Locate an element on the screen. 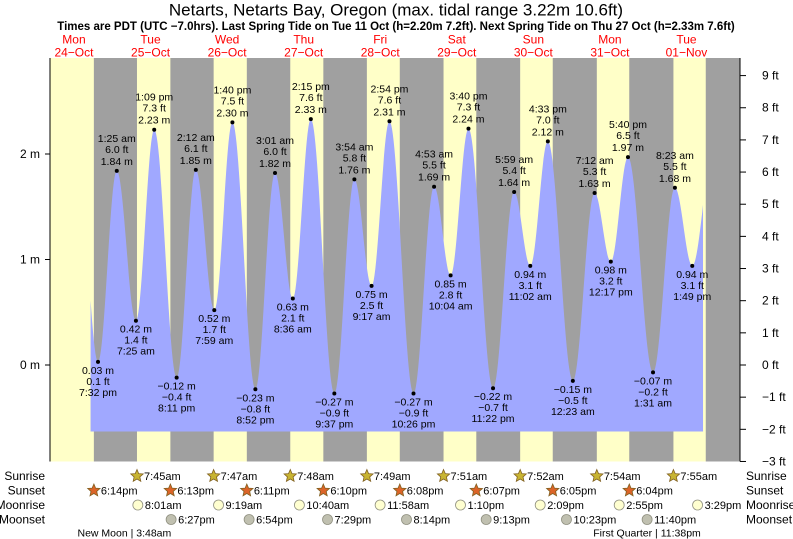 The image size is (793, 539). tide-time: 7:25 am is located at coordinates (136, 352).